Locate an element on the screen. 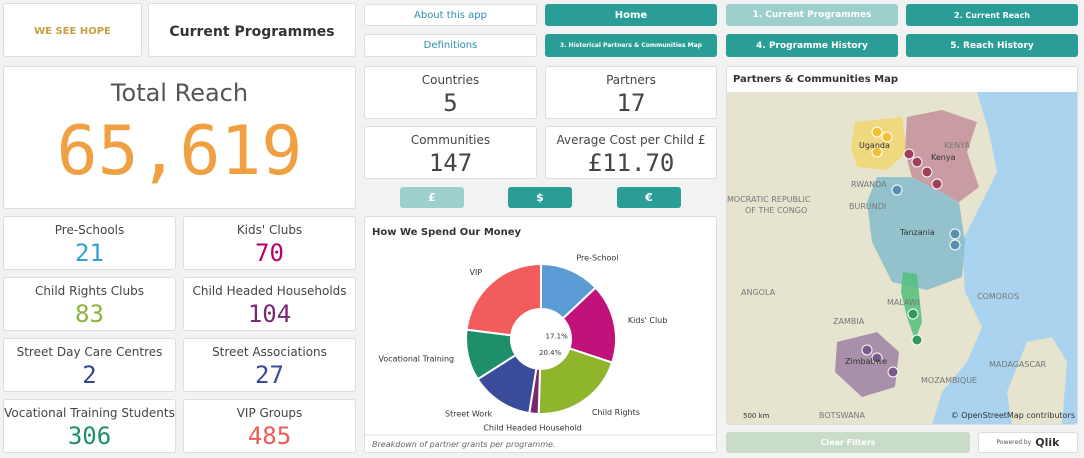  summary-label: Partners is located at coordinates (631, 80).